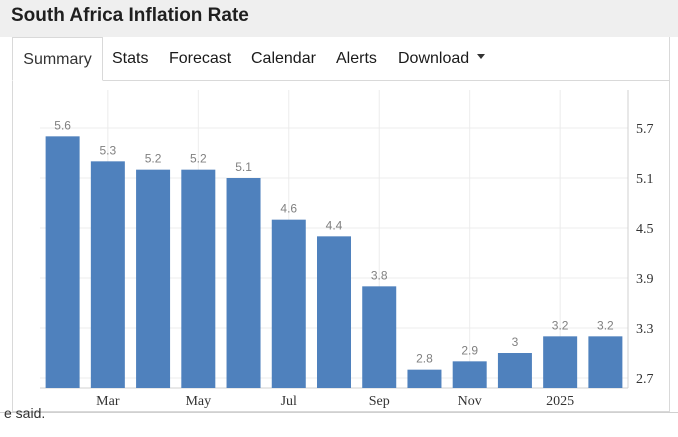  I want to click on chart-y-axis: 2.7 3.3 3.9 4.5 5.1 5.7, so click(645, 254).